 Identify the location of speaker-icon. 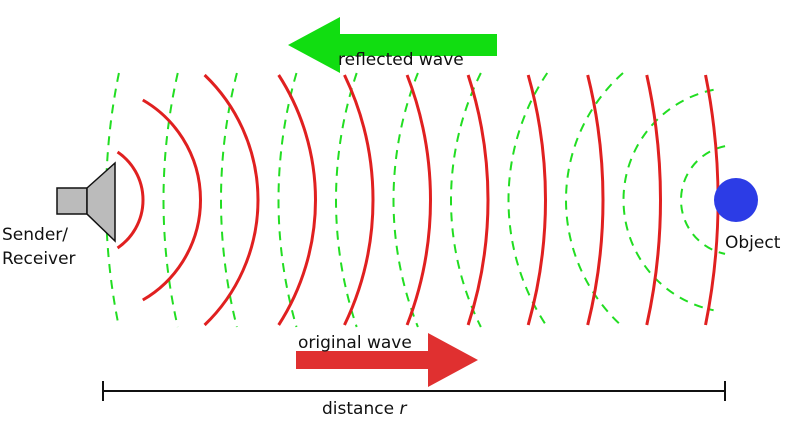
(86, 202).